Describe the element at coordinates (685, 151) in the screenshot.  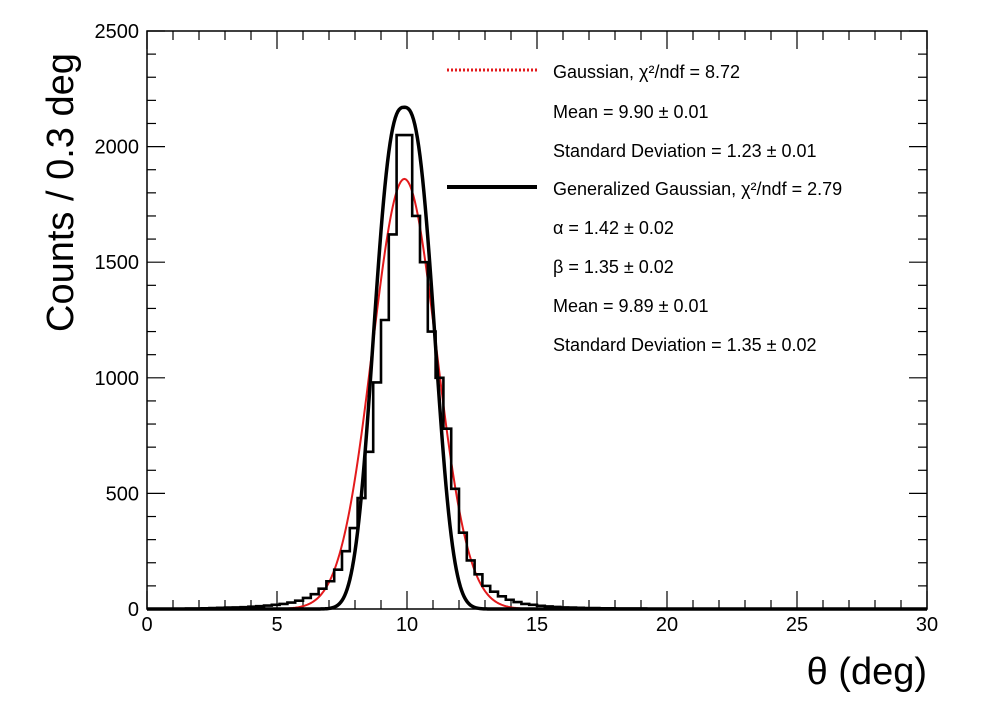
I see `legend-gaussian-std: Standard Deviation = 1.23 ± 0.01` at that location.